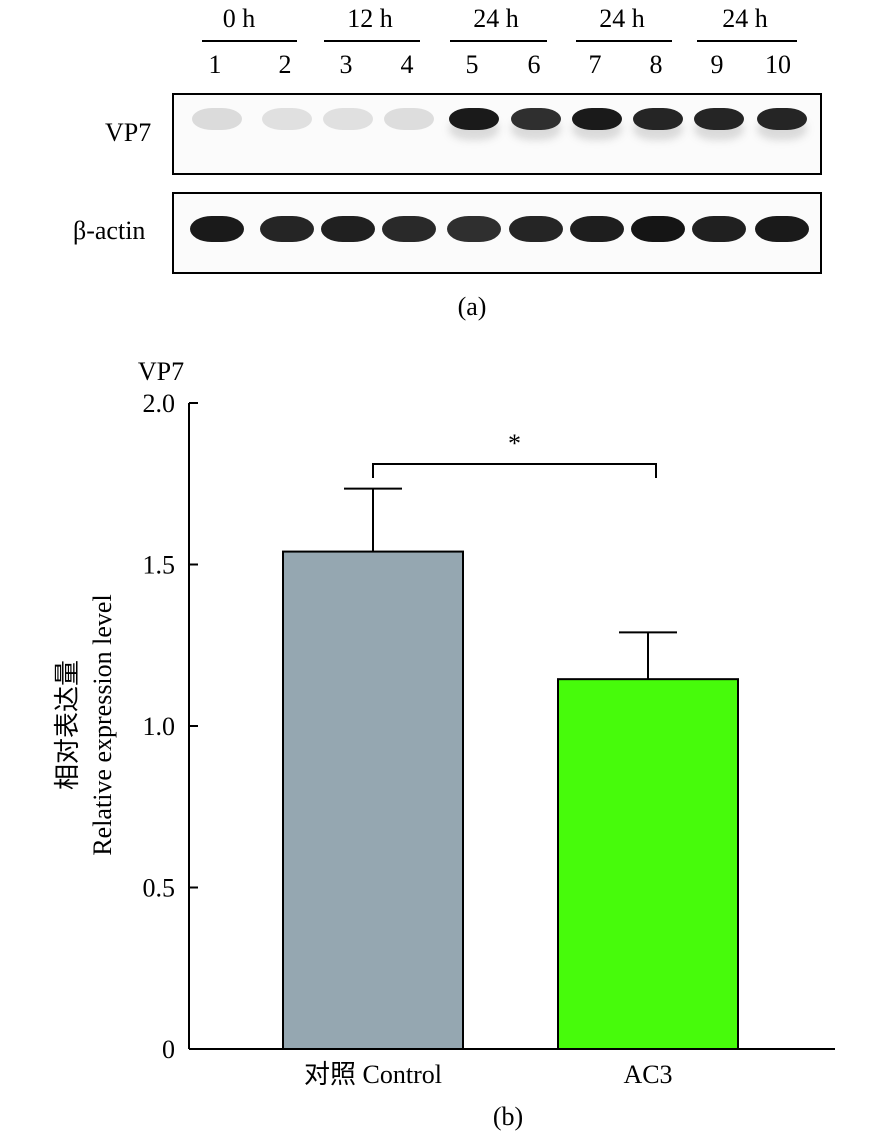  Describe the element at coordinates (370, 18) in the screenshot. I see `group-label: 12 h` at that location.